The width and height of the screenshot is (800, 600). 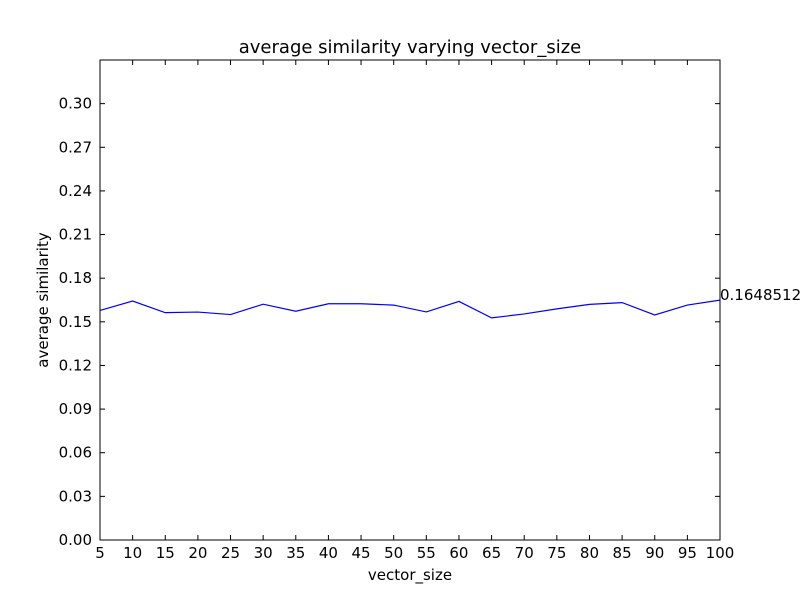 What do you see at coordinates (165, 553) in the screenshot?
I see `x-tick-label: 15` at bounding box center [165, 553].